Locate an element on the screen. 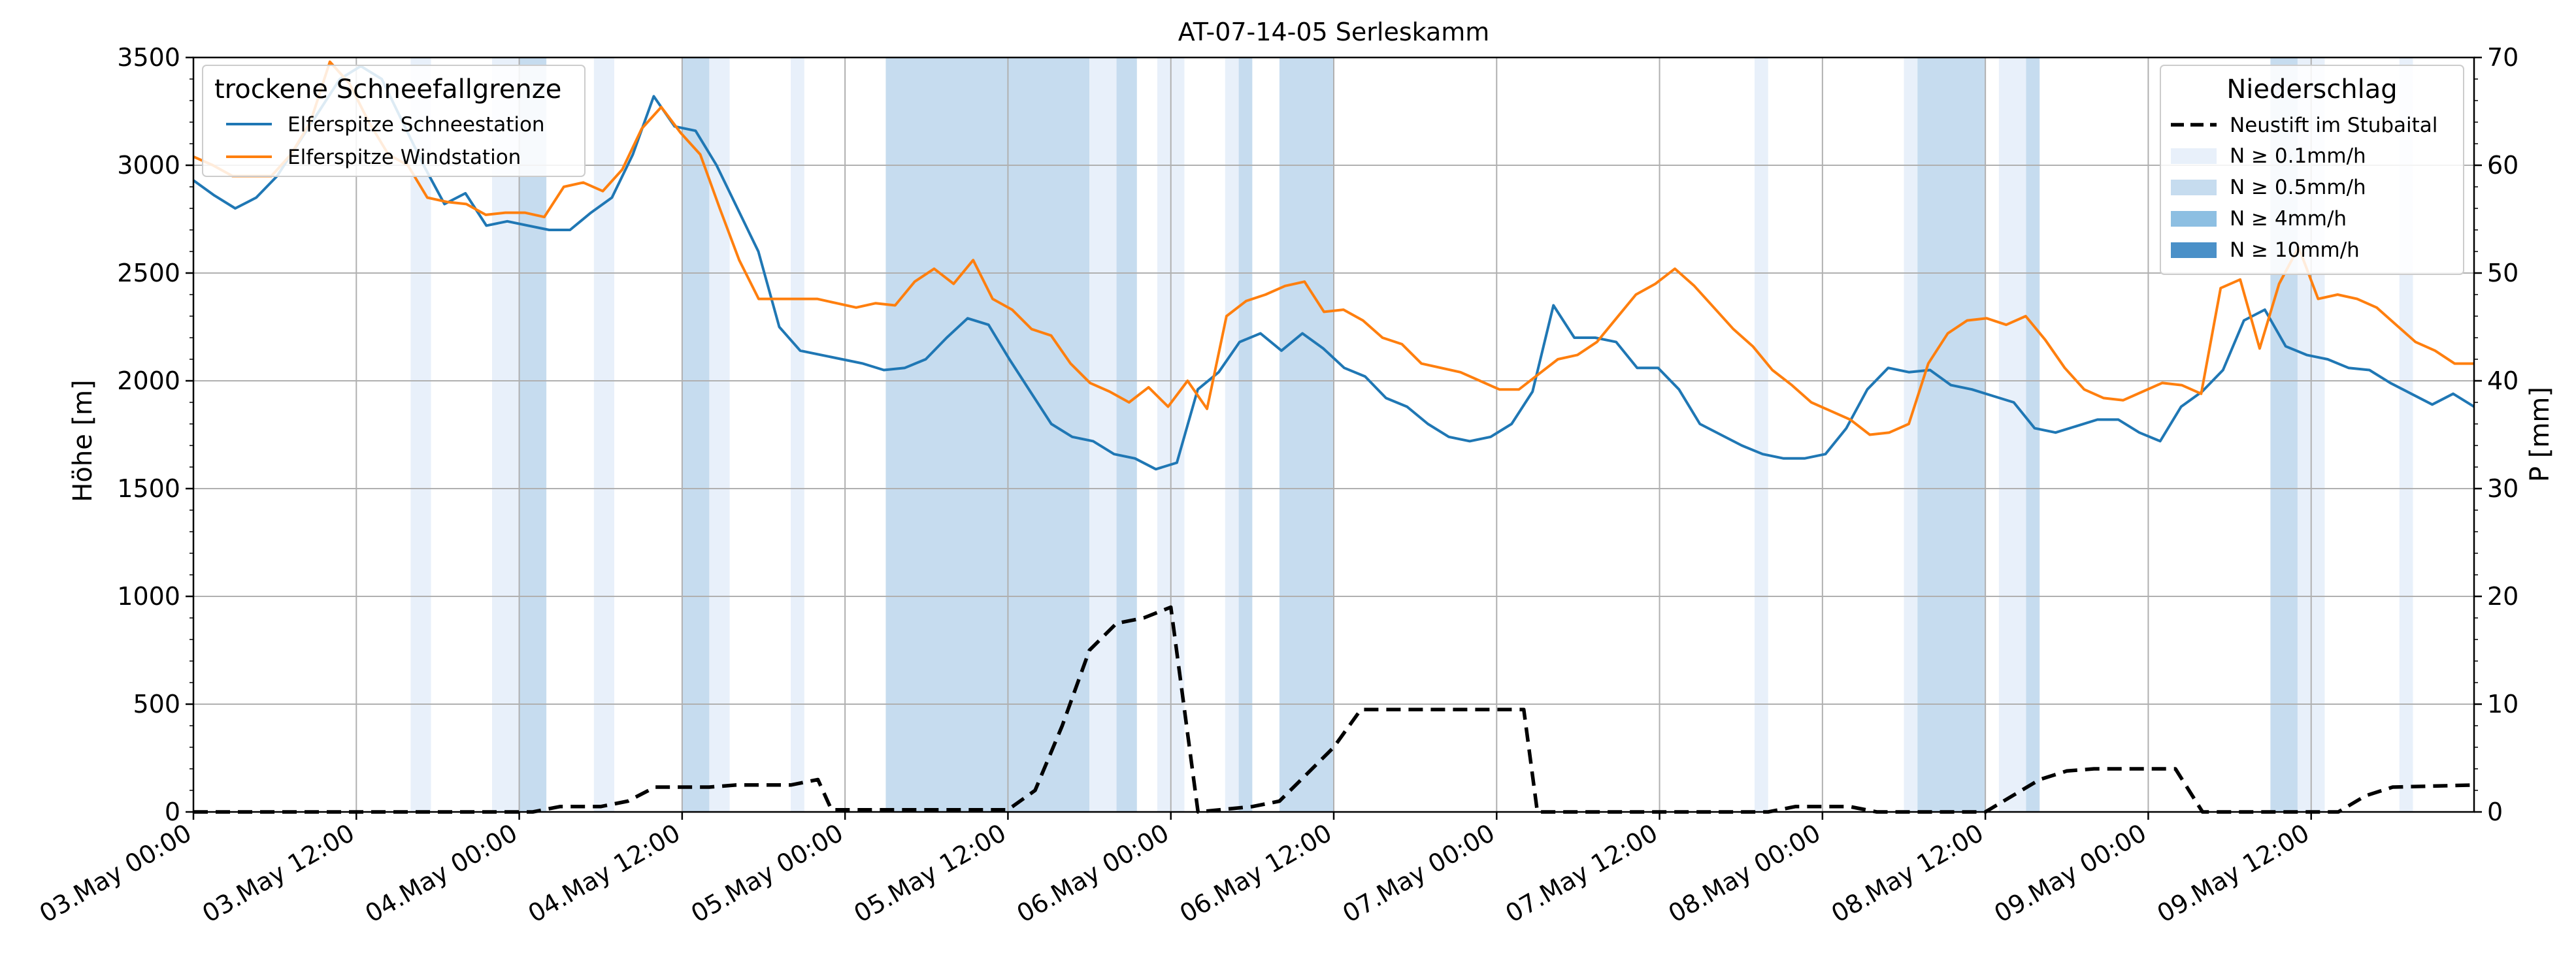  x-tick-label: 05.May 12:00 is located at coordinates (930, 873).